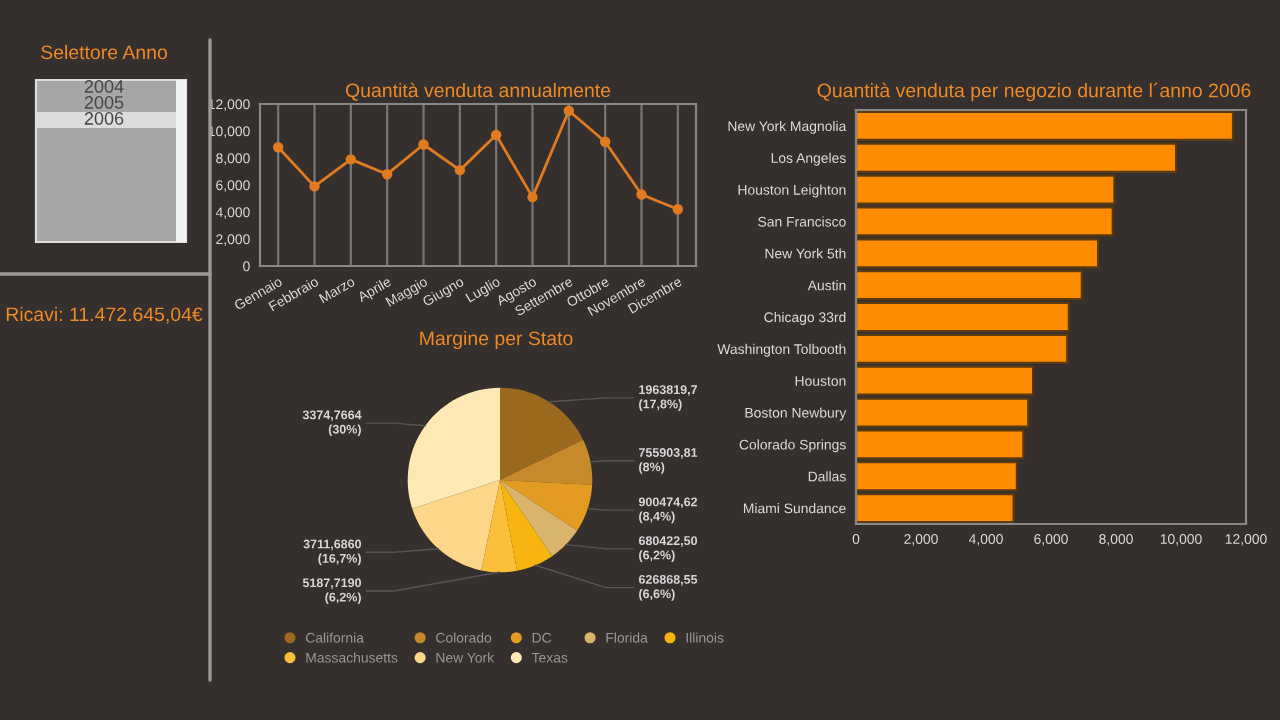 The height and width of the screenshot is (720, 1280). What do you see at coordinates (496, 340) in the screenshot?
I see `chart-title: Margine per Stato` at bounding box center [496, 340].